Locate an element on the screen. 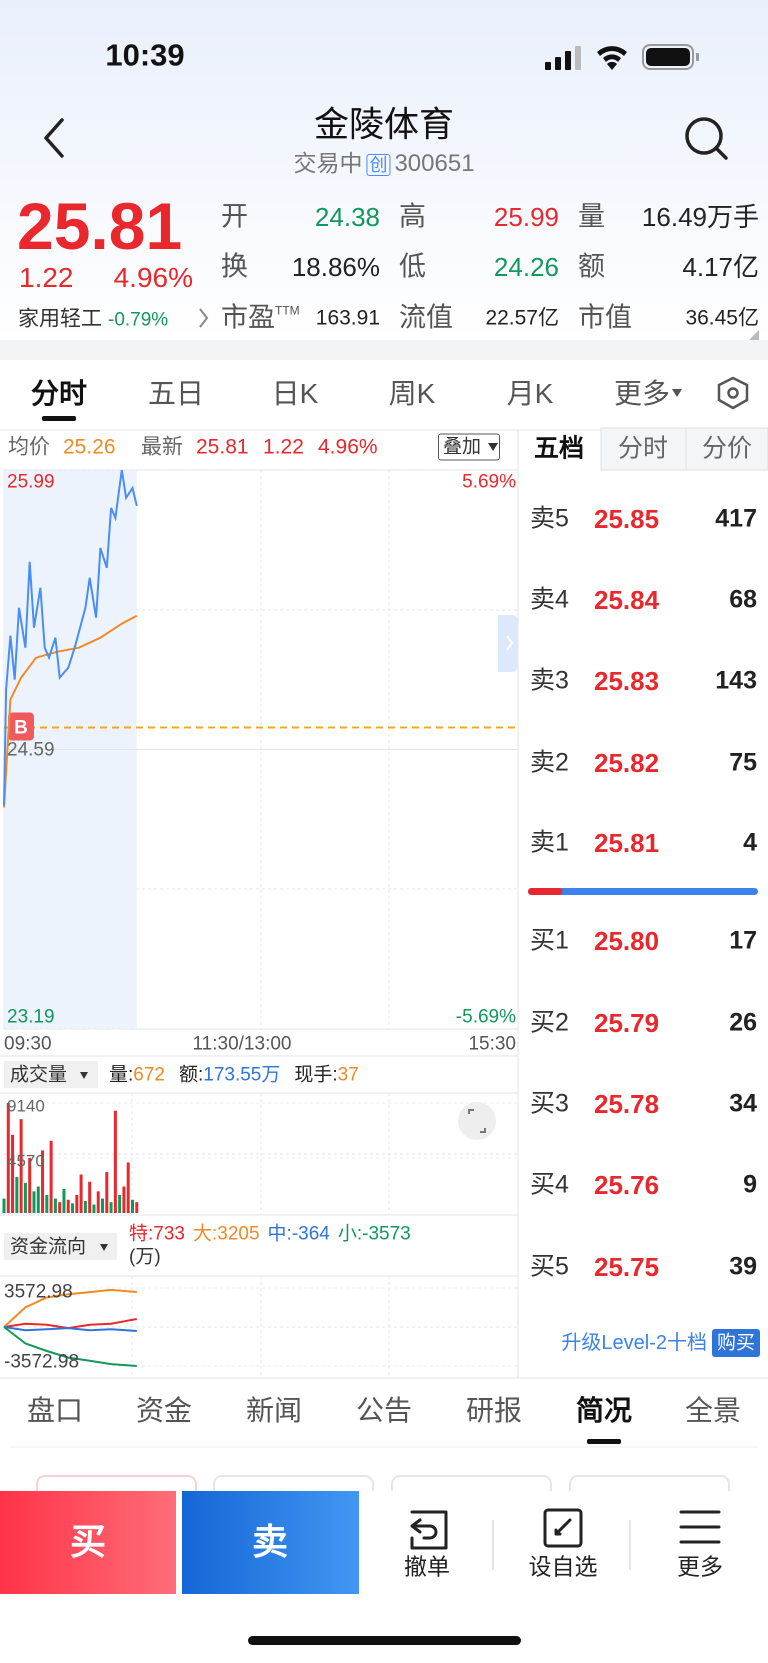 This screenshot has height=1663, width=768. chart-tab: 周K is located at coordinates (412, 393).